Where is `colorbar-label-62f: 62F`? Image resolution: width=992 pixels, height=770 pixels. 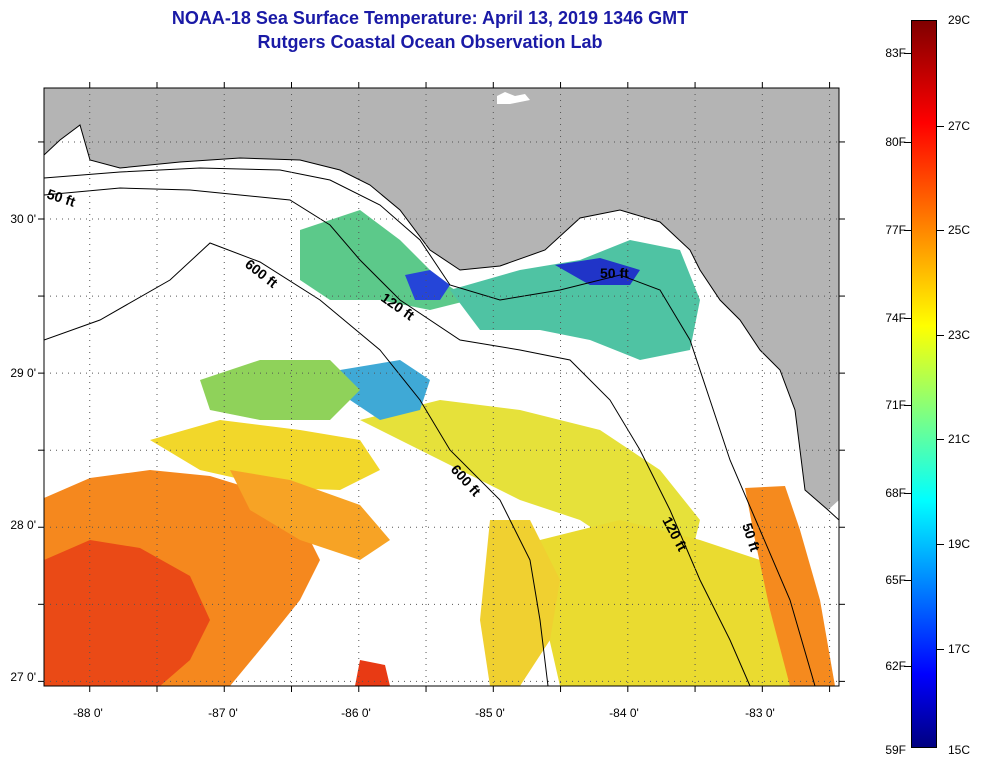
colorbar-label-62f: 62F is located at coordinates (895, 666).